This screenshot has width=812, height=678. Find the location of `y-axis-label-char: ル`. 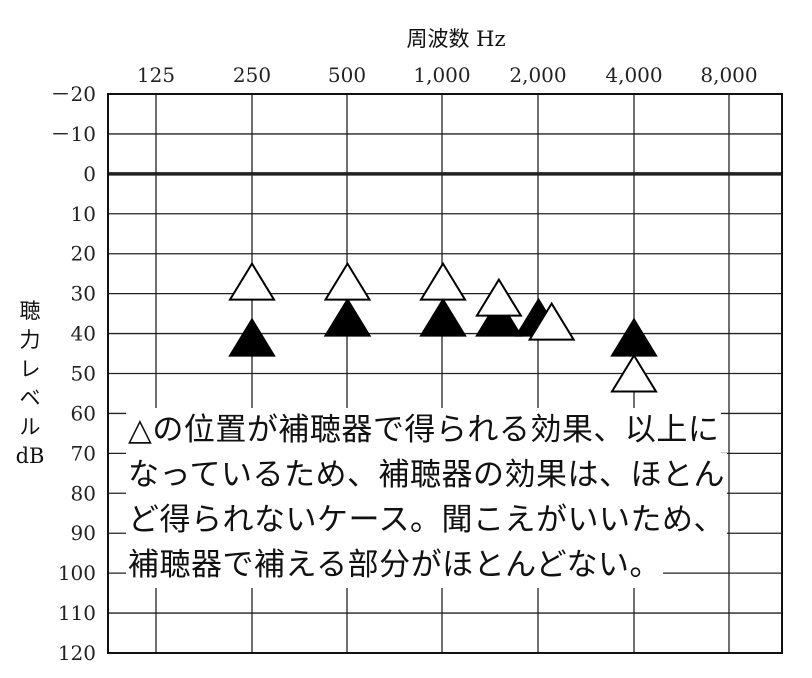

y-axis-label-char: ル is located at coordinates (30, 427).